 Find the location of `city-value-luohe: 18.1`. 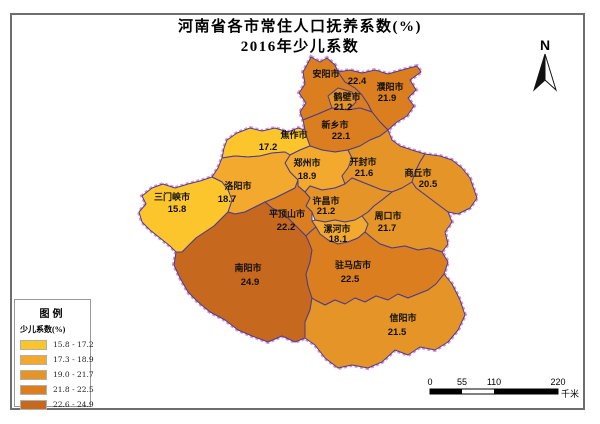

city-value-luohe: 18.1 is located at coordinates (338, 239).